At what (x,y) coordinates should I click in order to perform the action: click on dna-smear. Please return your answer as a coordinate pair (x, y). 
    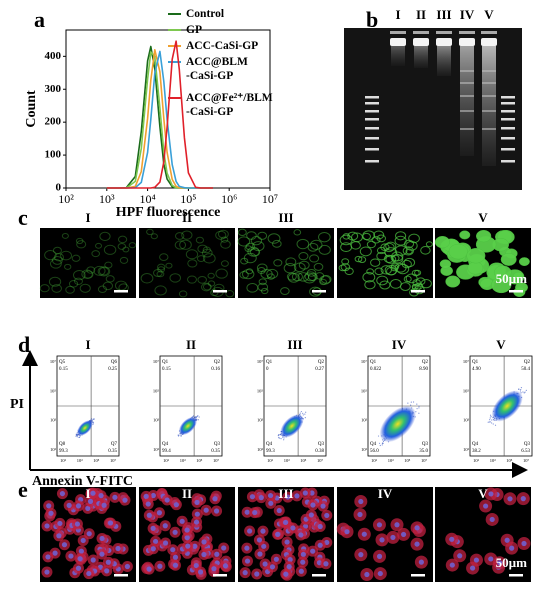
    Looking at the image, I should click on (444, 61).